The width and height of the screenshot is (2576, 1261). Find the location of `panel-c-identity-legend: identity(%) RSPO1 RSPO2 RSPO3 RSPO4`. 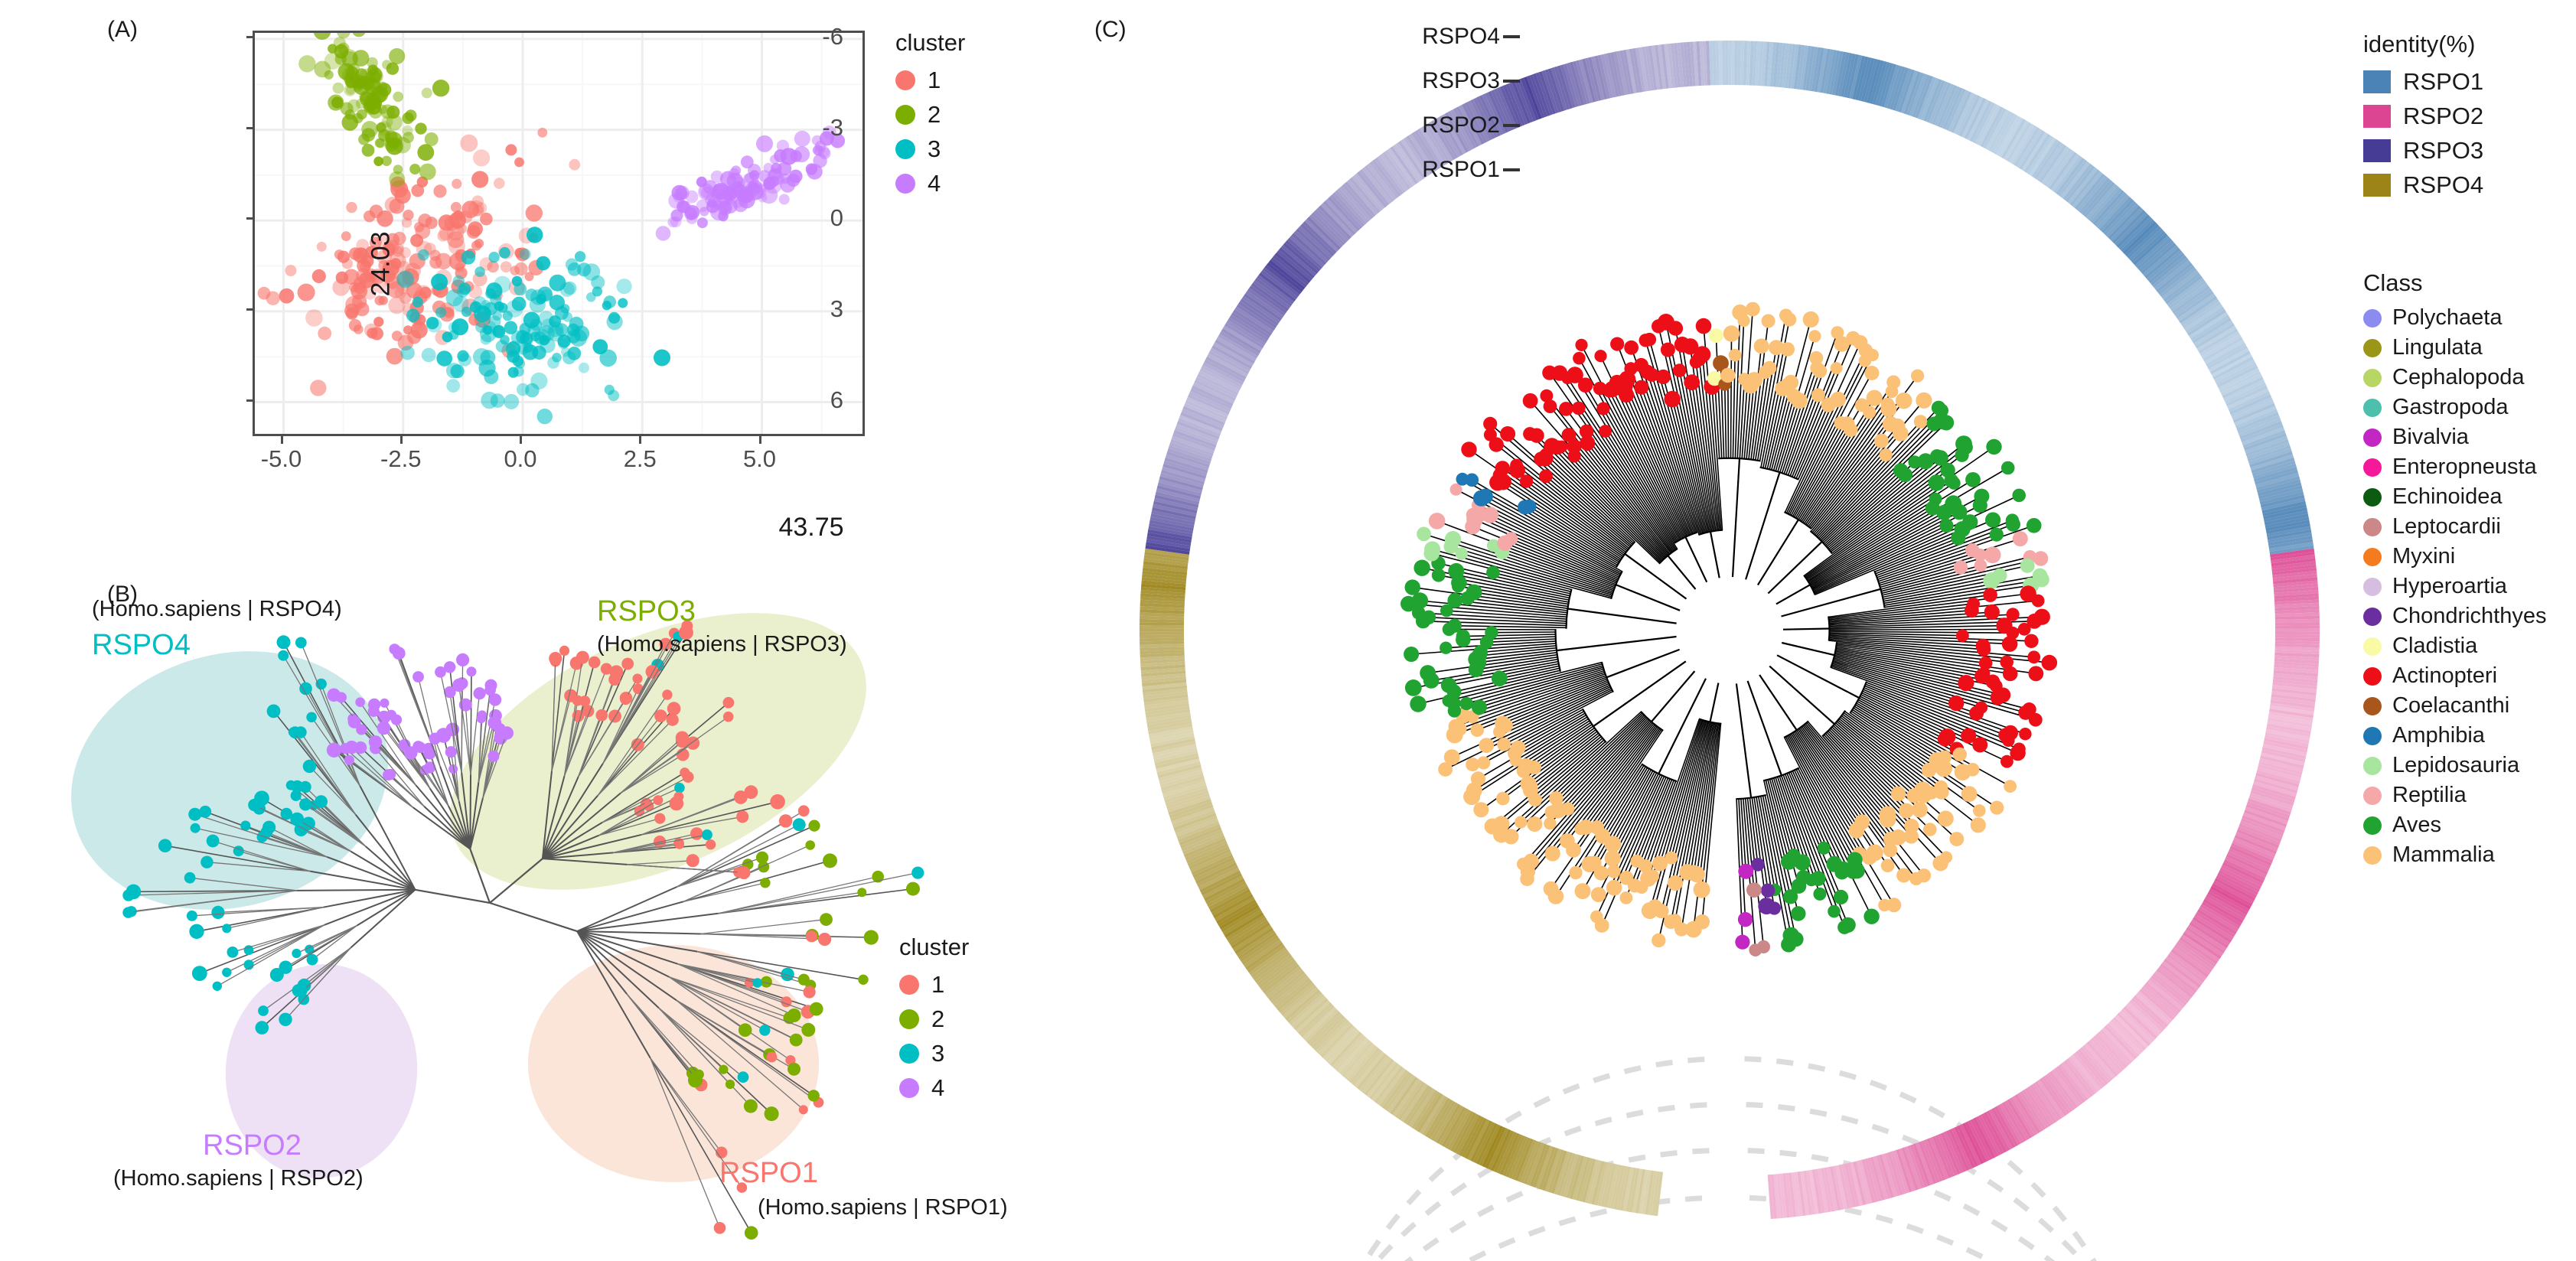

panel-c-identity-legend: identity(%) RSPO1 RSPO2 RSPO3 RSPO4 is located at coordinates (2423, 116).